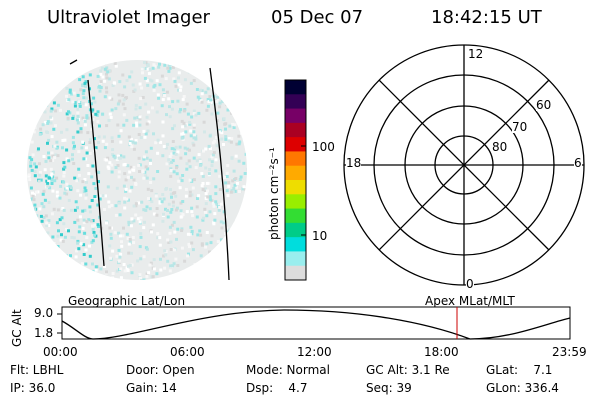 This screenshot has width=600, height=400. What do you see at coordinates (219, 174) in the screenshot?
I see `terminator-line-right` at bounding box center [219, 174].